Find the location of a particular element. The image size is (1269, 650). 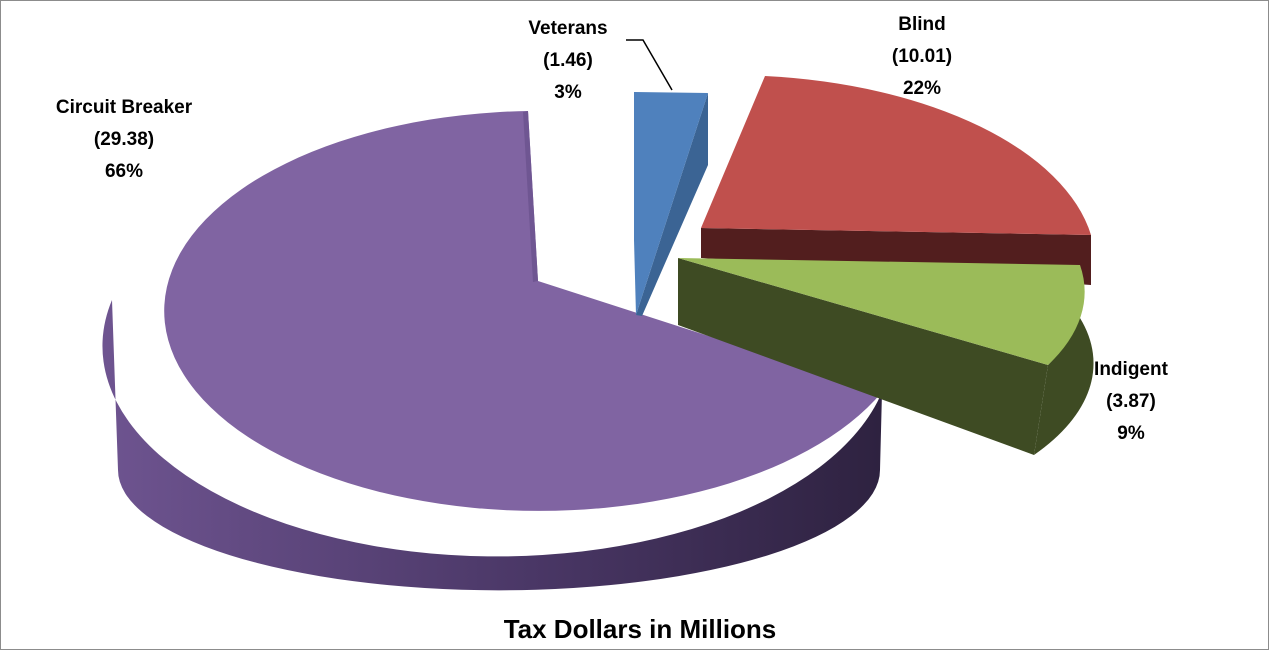

label-blind-value: (10.01) is located at coordinates (922, 56).